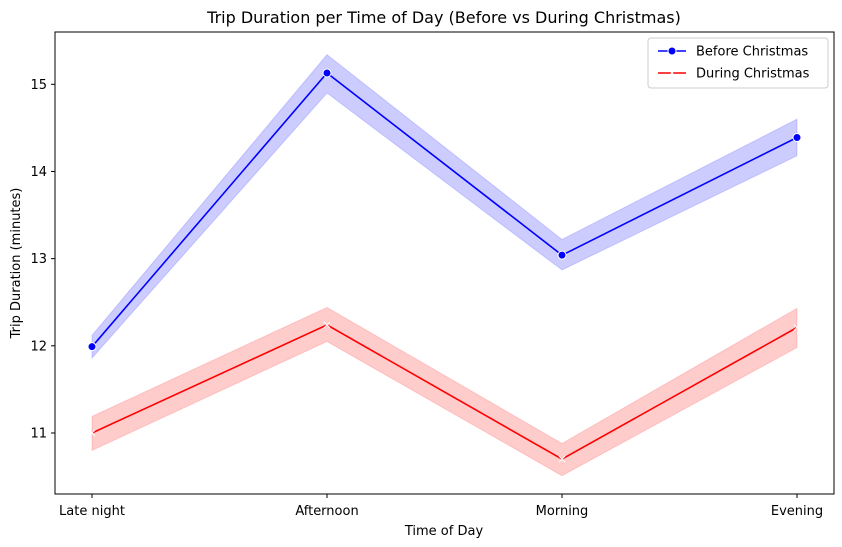  What do you see at coordinates (797, 511) in the screenshot?
I see `x-tick-label: Evening` at bounding box center [797, 511].